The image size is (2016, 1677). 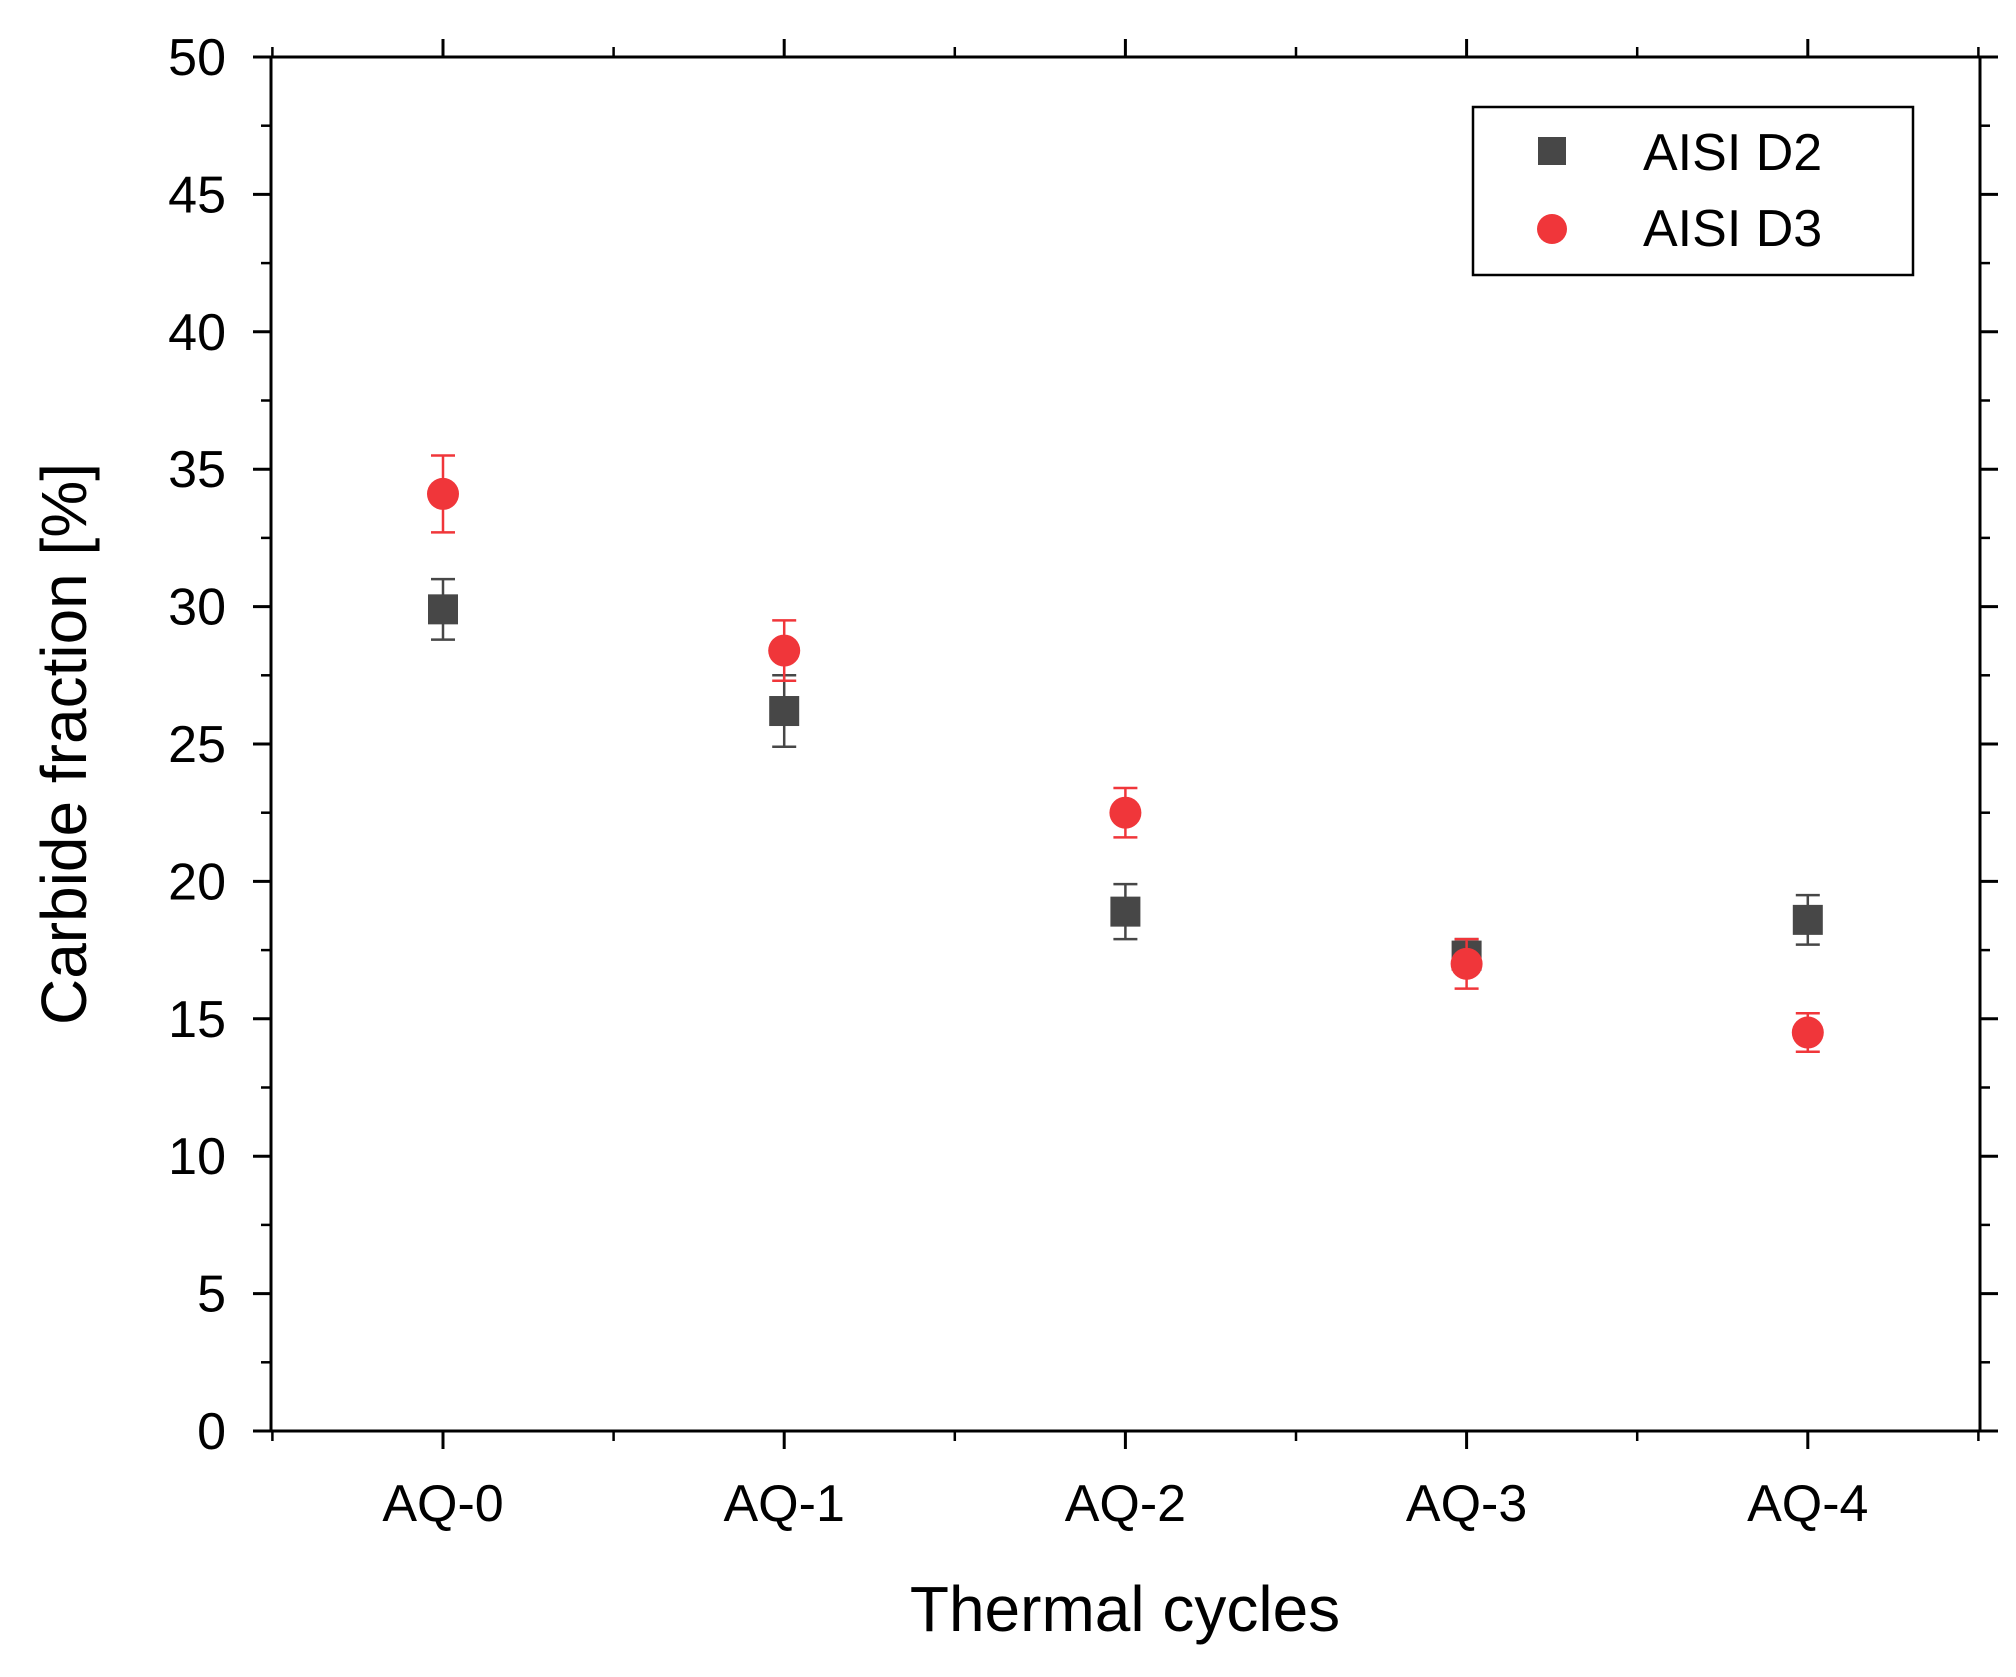 I want to click on y-tick-label-15: 15, so click(x=197, y=1020).